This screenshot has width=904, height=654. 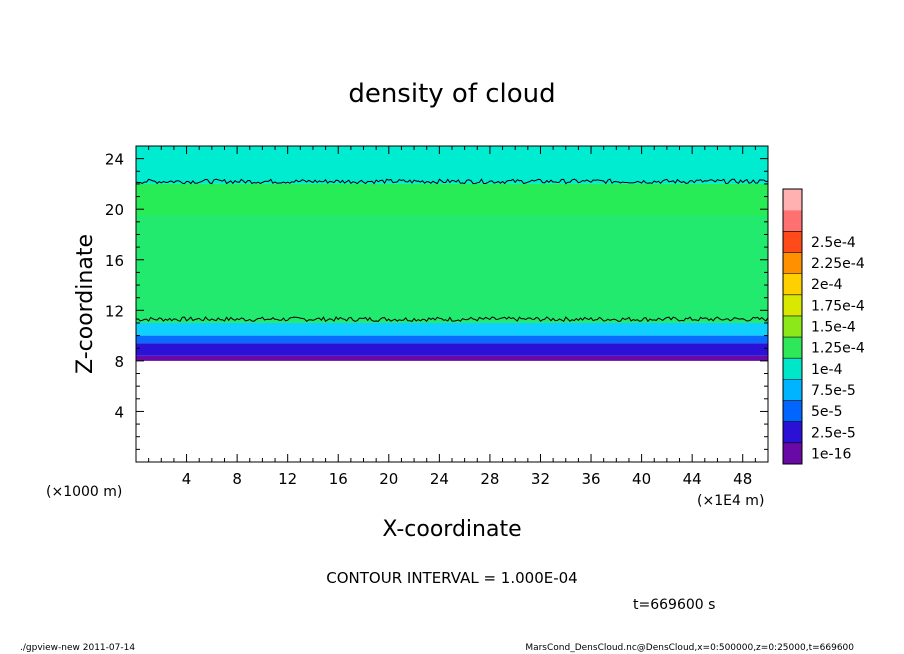 What do you see at coordinates (451, 94) in the screenshot?
I see `chart-title: density of cloud` at bounding box center [451, 94].